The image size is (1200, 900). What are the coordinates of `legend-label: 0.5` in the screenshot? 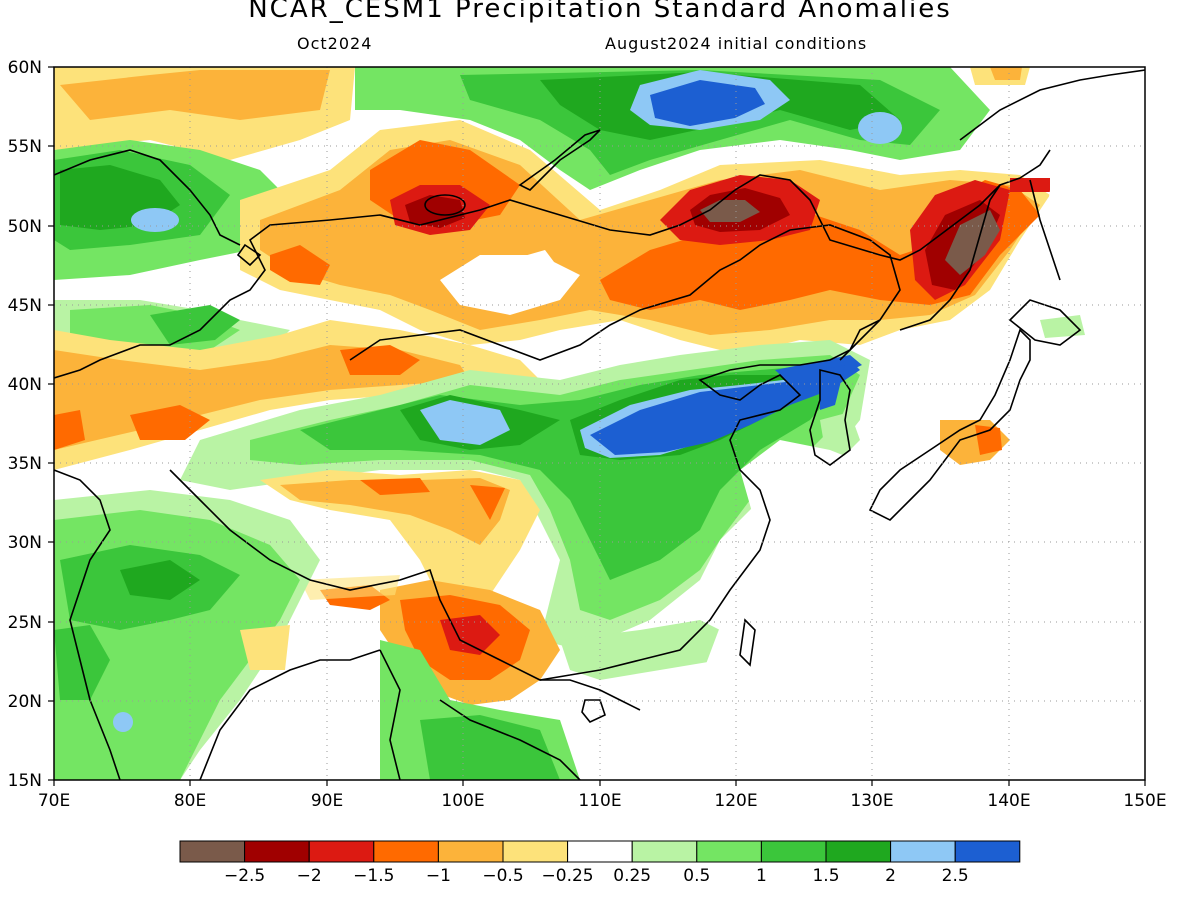 It's located at (696, 876).